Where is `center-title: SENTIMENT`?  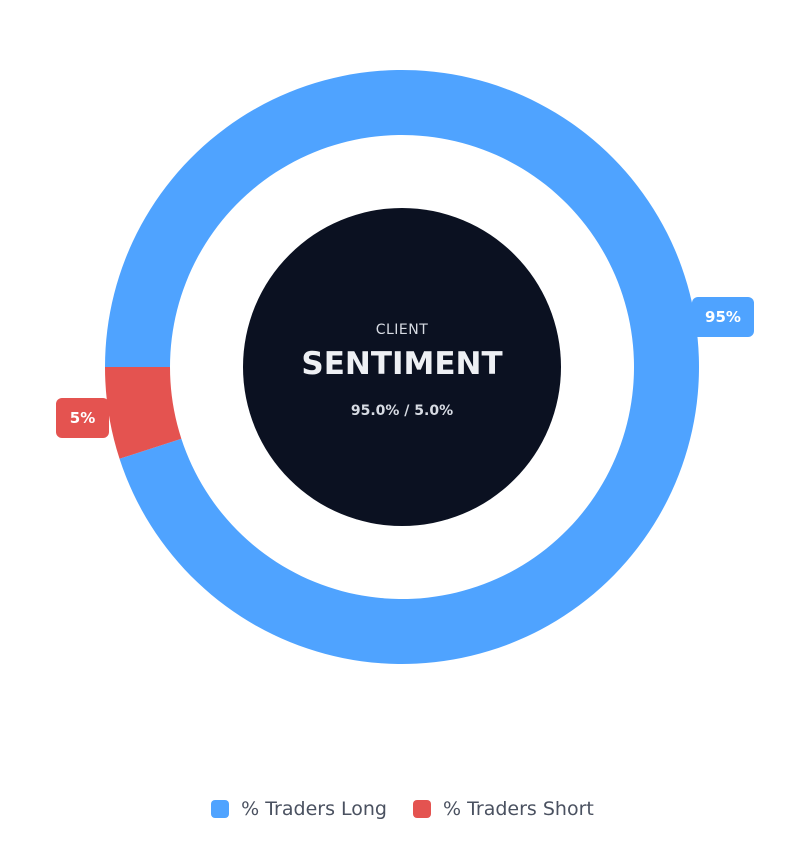 center-title: SENTIMENT is located at coordinates (401, 364).